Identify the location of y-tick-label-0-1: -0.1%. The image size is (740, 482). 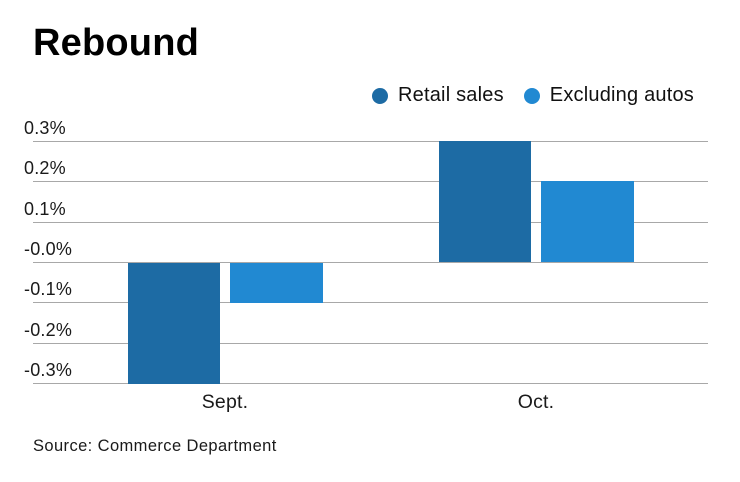
(48, 289).